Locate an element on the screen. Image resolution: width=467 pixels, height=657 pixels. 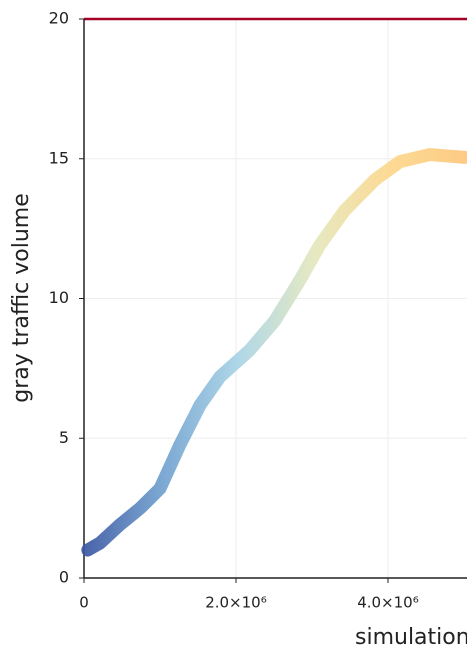
x-tick-label: 4.0×10⁶ is located at coordinates (388, 603).